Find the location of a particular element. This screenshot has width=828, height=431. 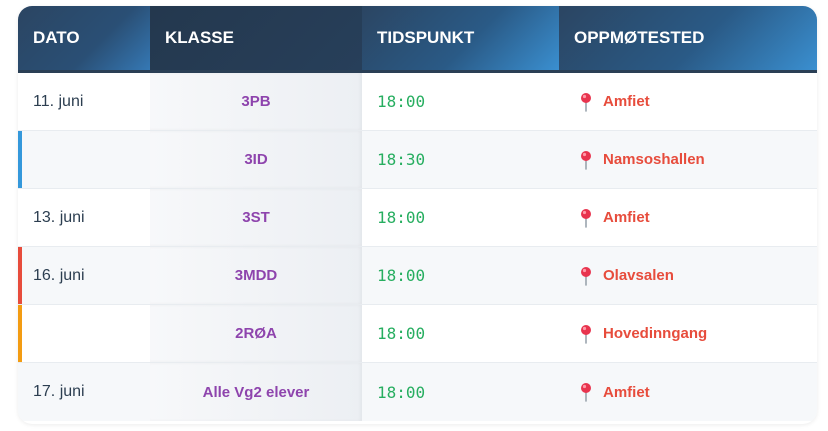

cell-class: 3ID is located at coordinates (256, 159).